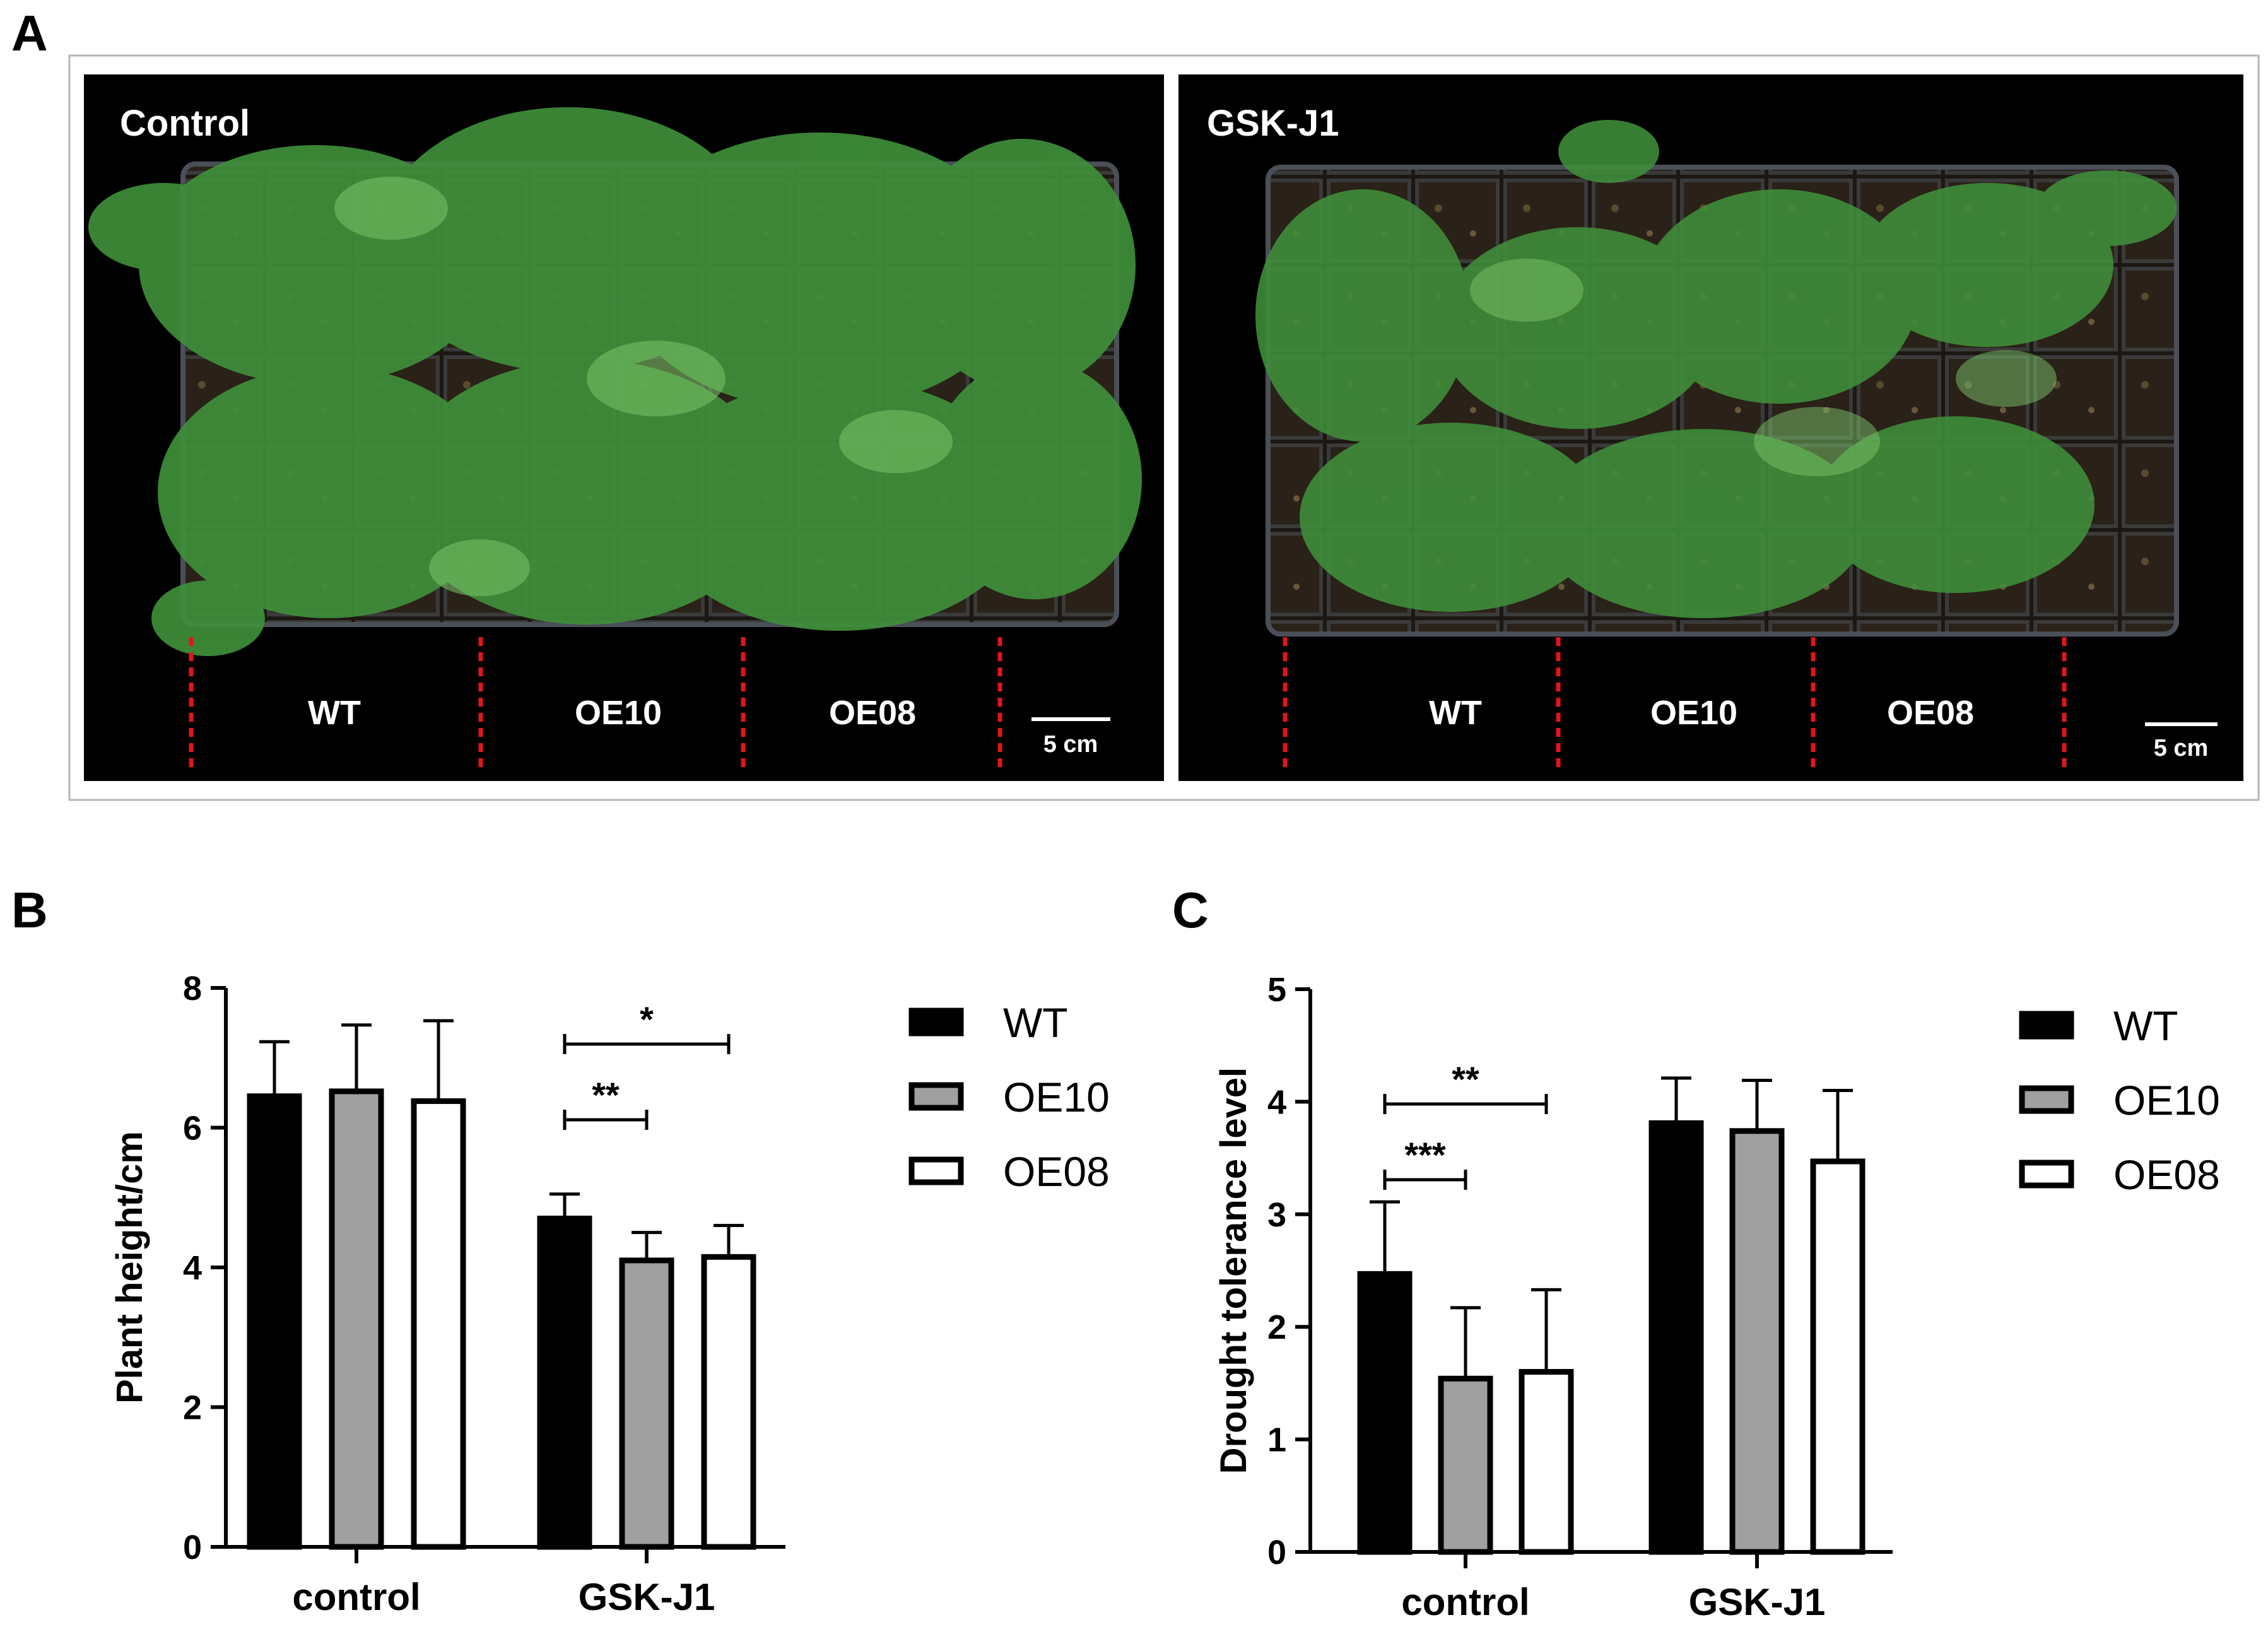  Describe the element at coordinates (192, 1129) in the screenshot. I see `y-tick-label: 6` at that location.